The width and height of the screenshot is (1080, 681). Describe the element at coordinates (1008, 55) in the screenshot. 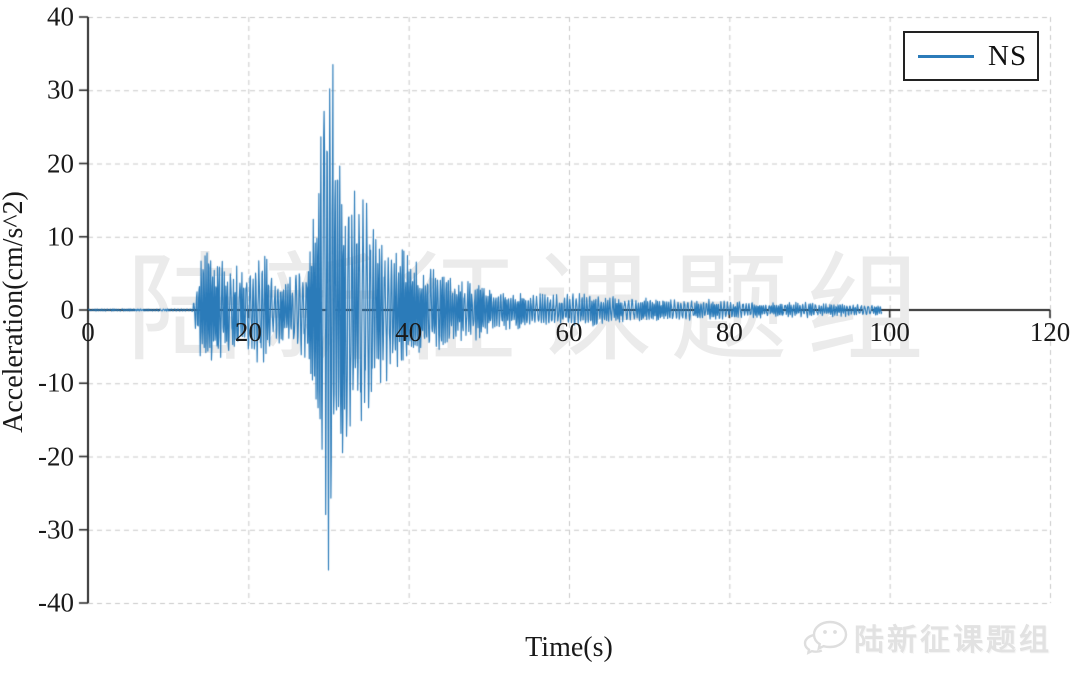

I see `legend-series-label: NS` at that location.